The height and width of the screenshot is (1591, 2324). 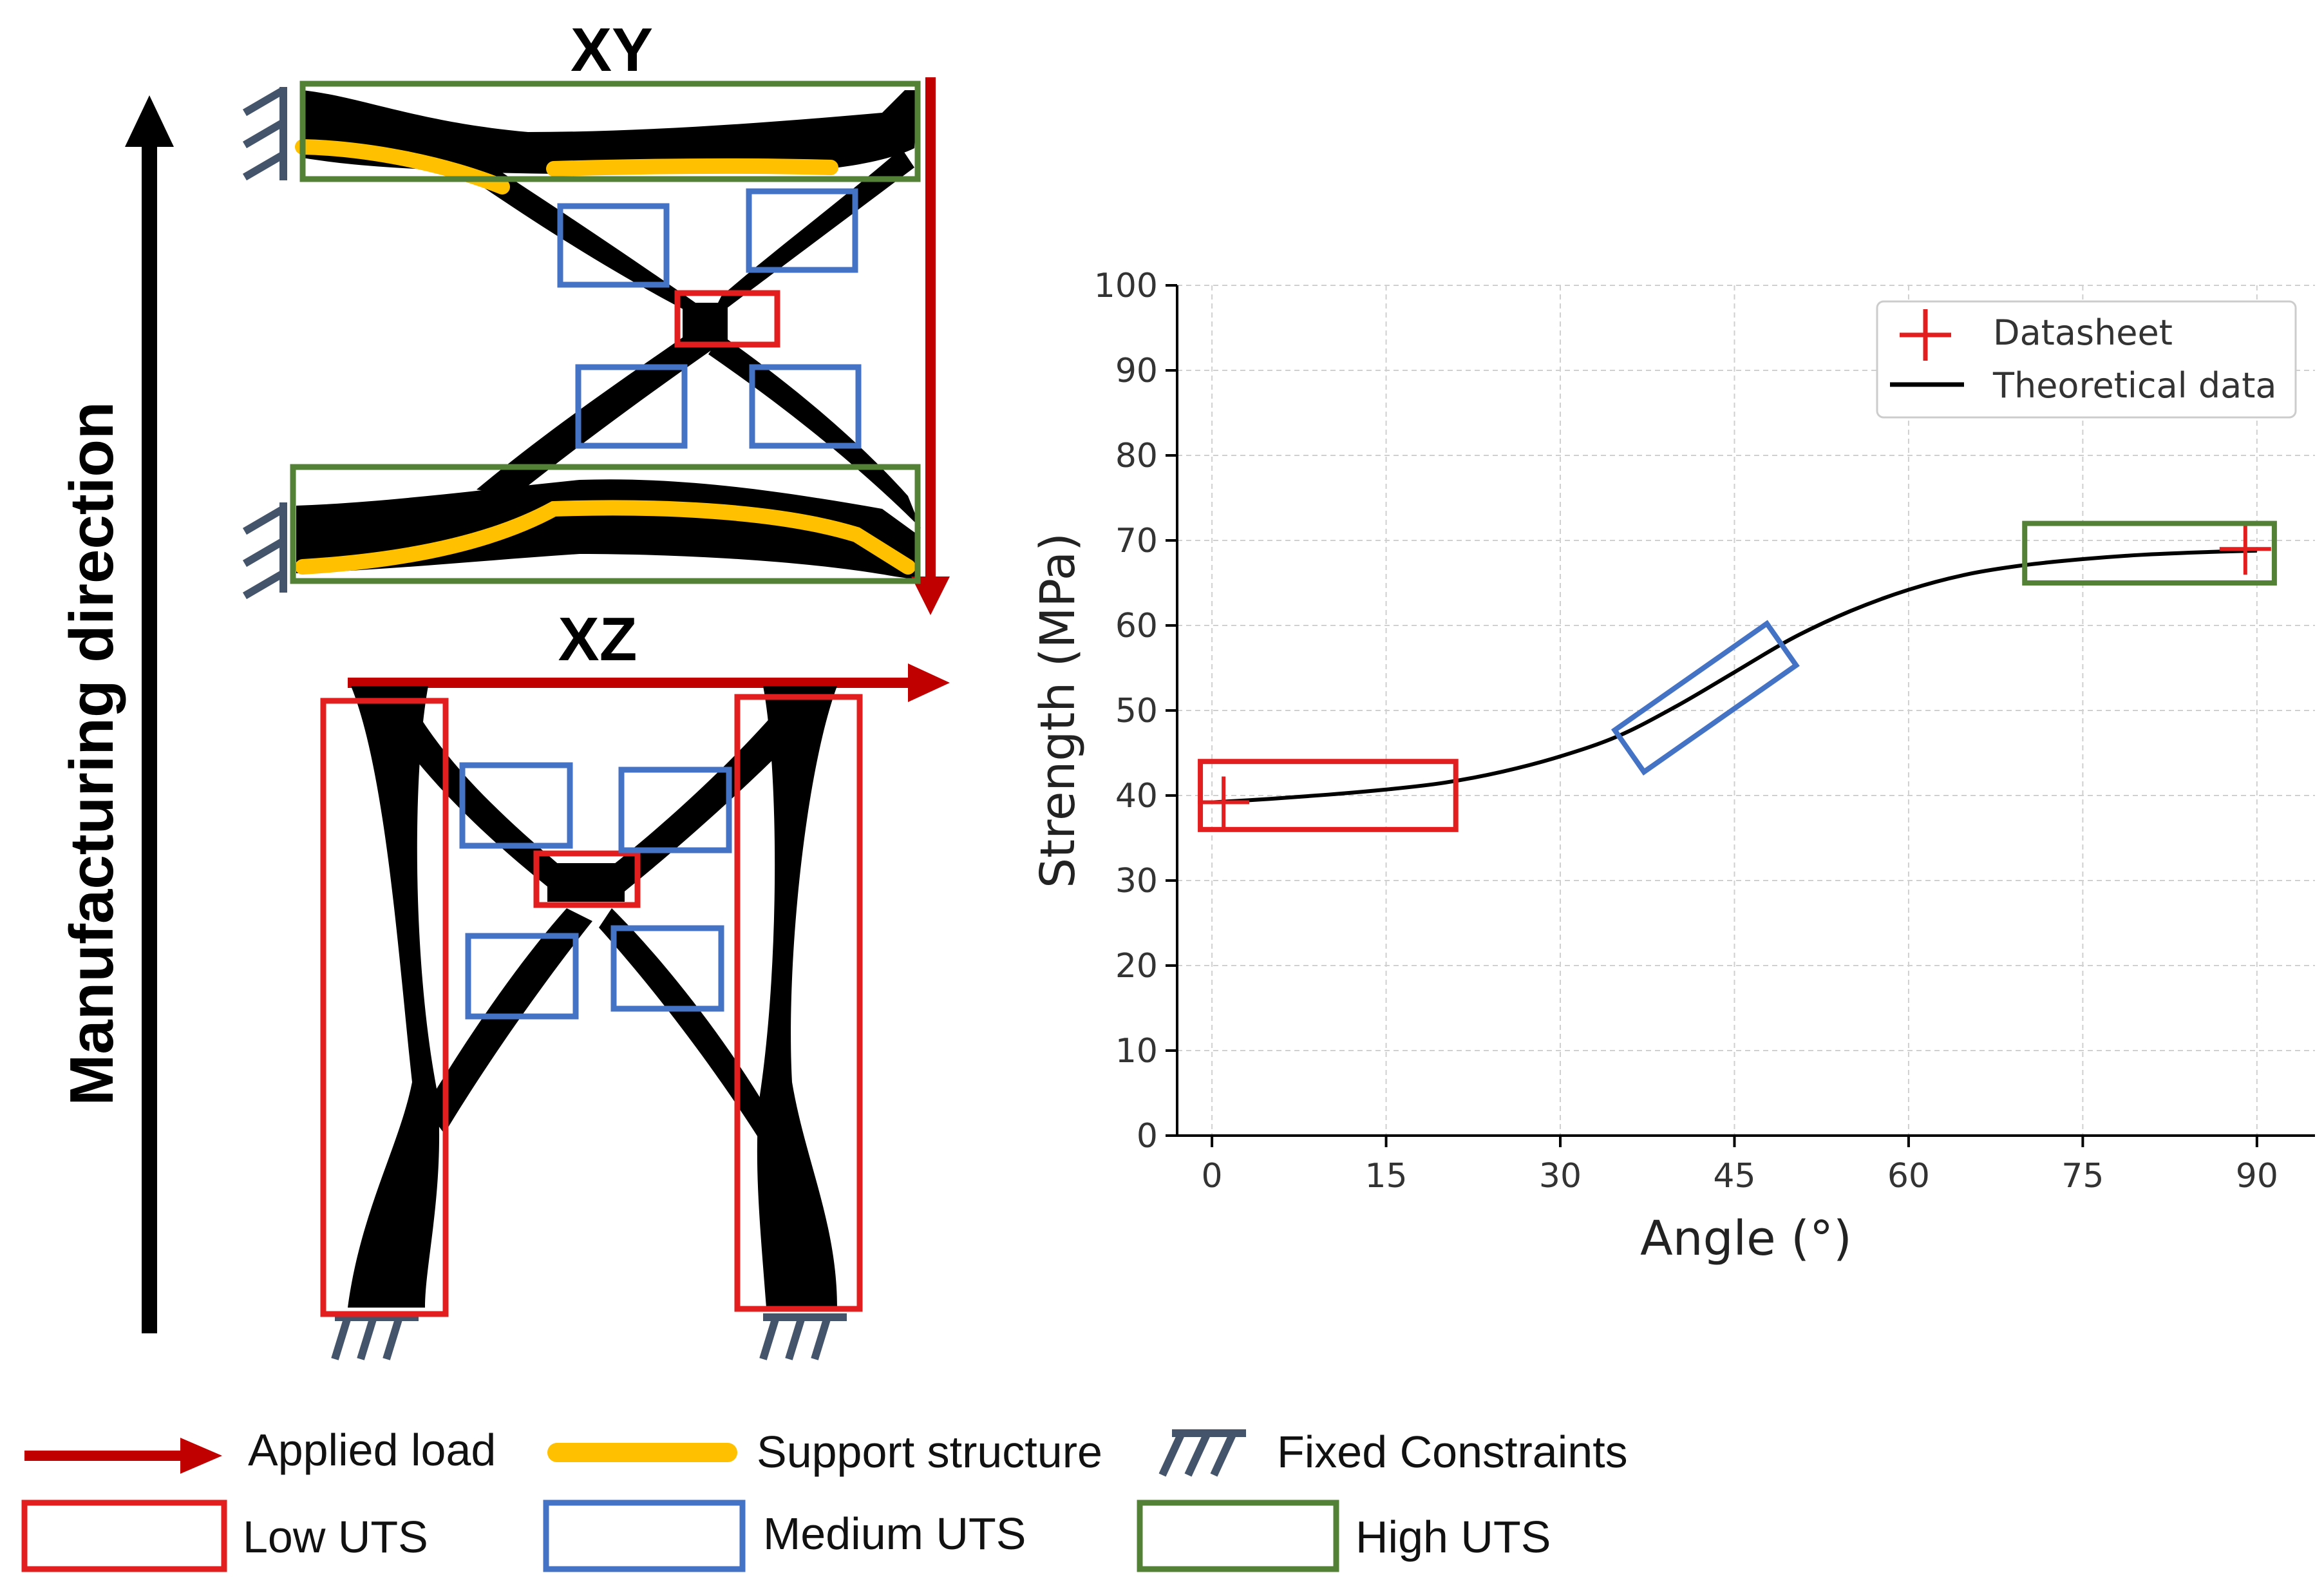 What do you see at coordinates (124, 1536) in the screenshot?
I see `legend-low-uts-symbol` at bounding box center [124, 1536].